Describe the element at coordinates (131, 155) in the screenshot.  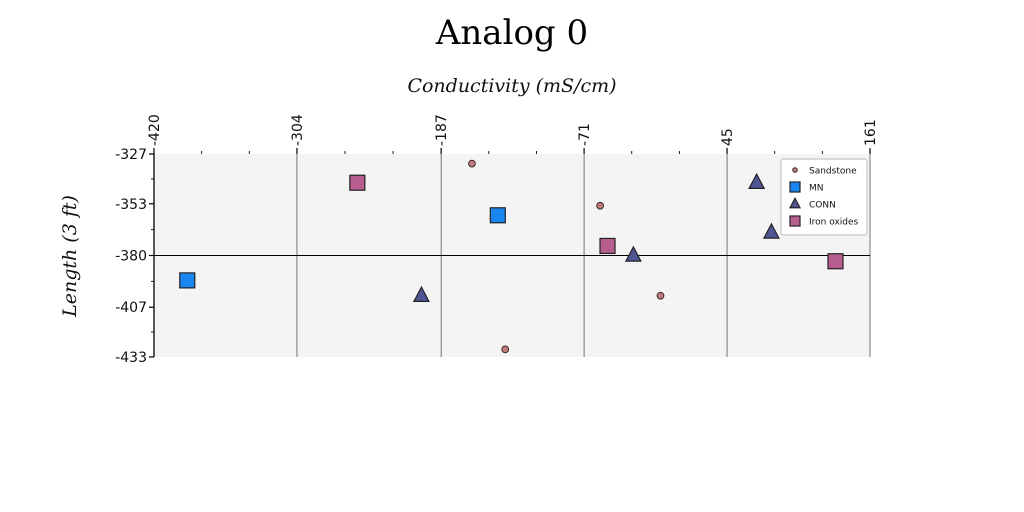
I see `y-tick-label: -327` at that location.